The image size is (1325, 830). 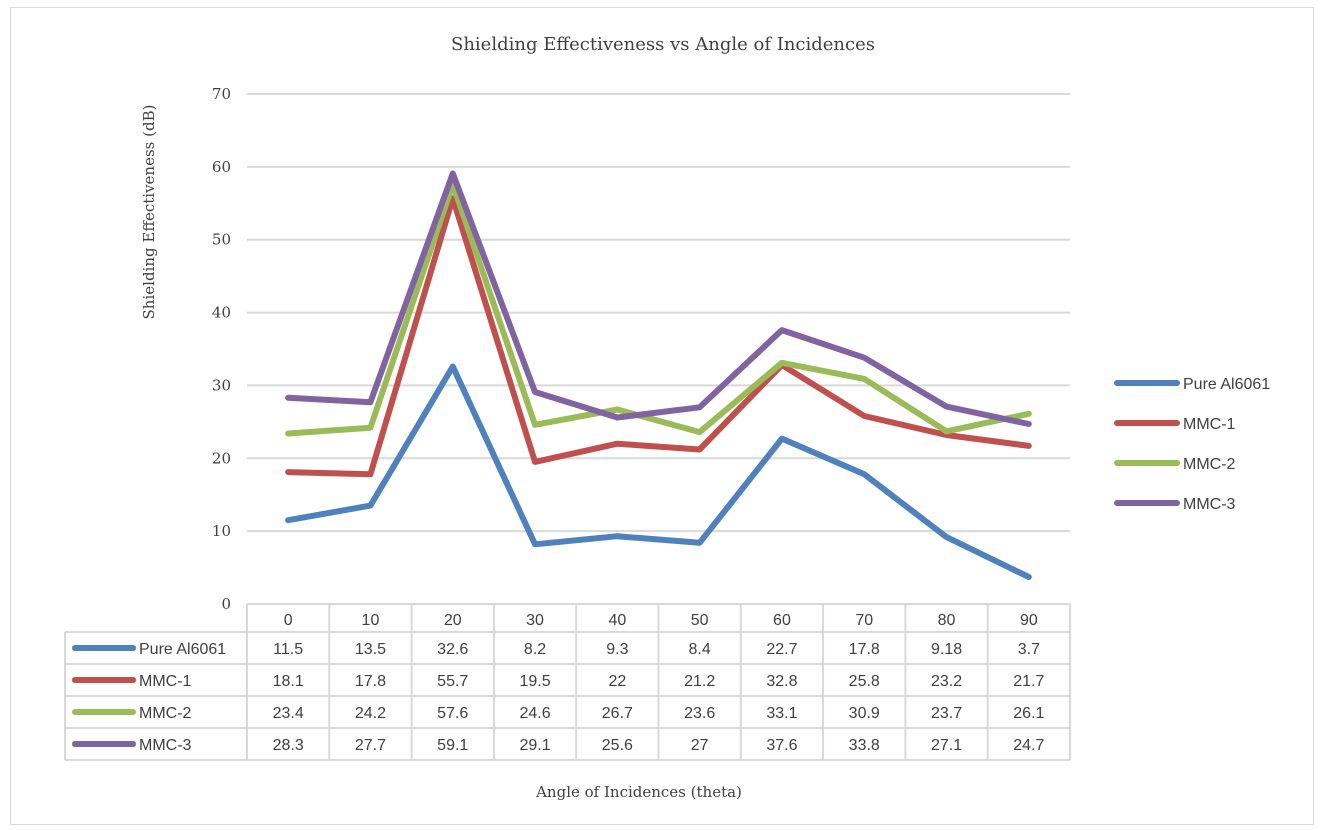 I want to click on table-cell: 11.5, so click(x=288, y=649).